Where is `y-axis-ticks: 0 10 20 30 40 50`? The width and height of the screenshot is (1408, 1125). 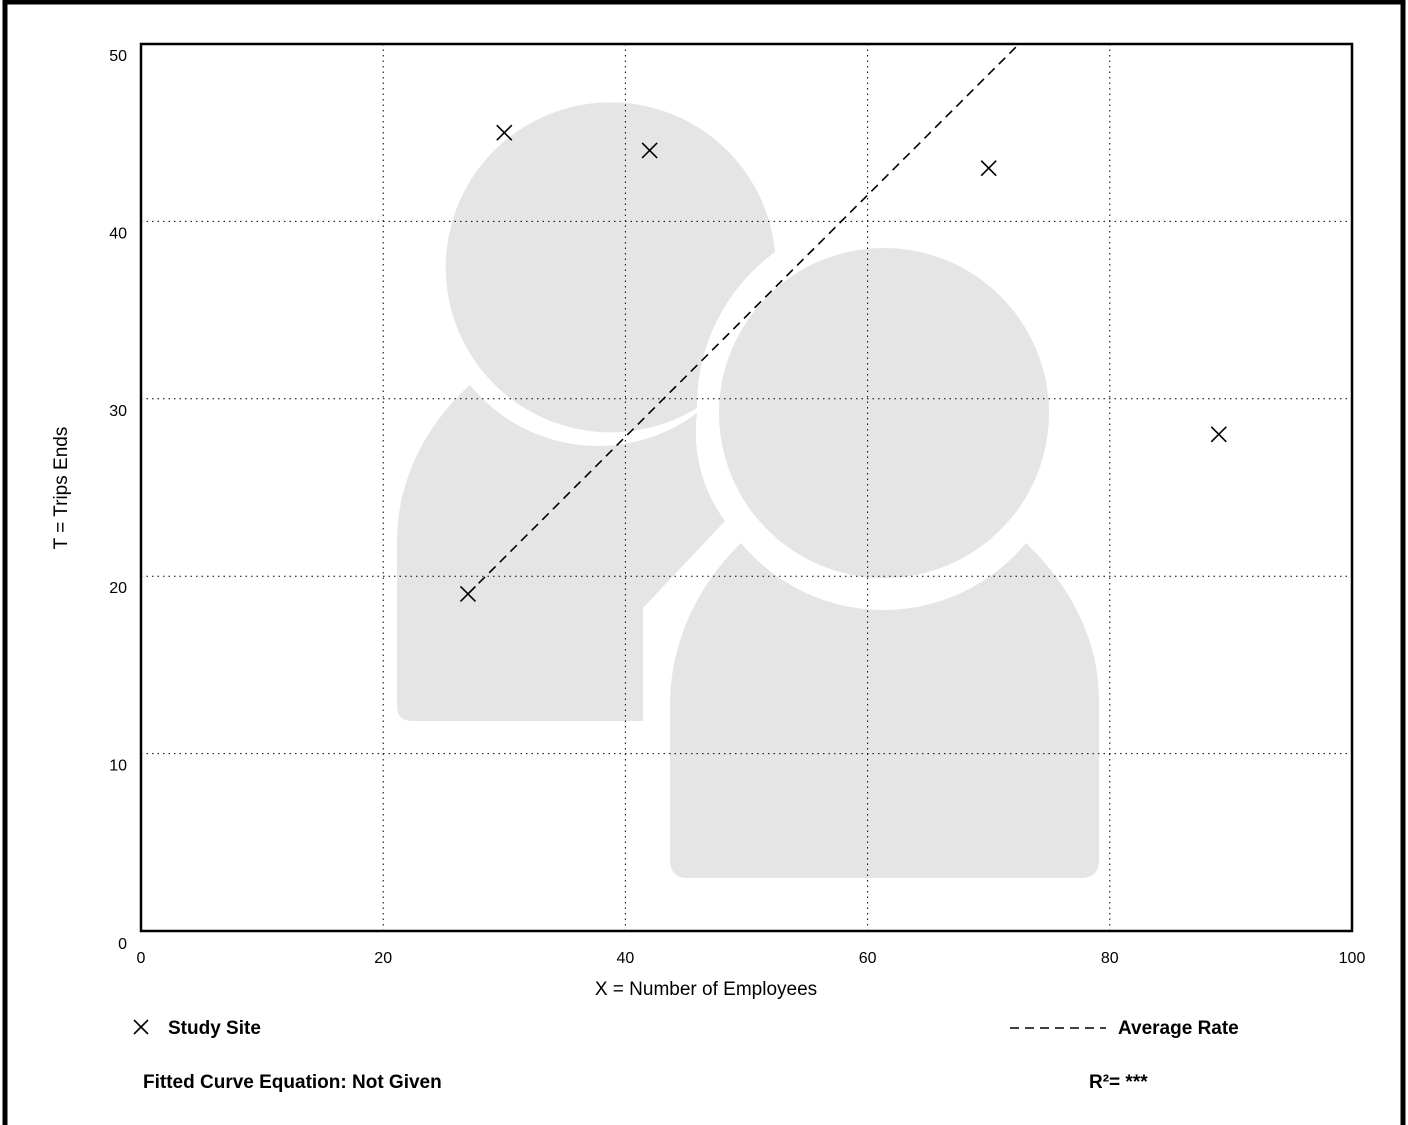
y-axis-ticks: 0 10 20 30 40 50 is located at coordinates (118, 500).